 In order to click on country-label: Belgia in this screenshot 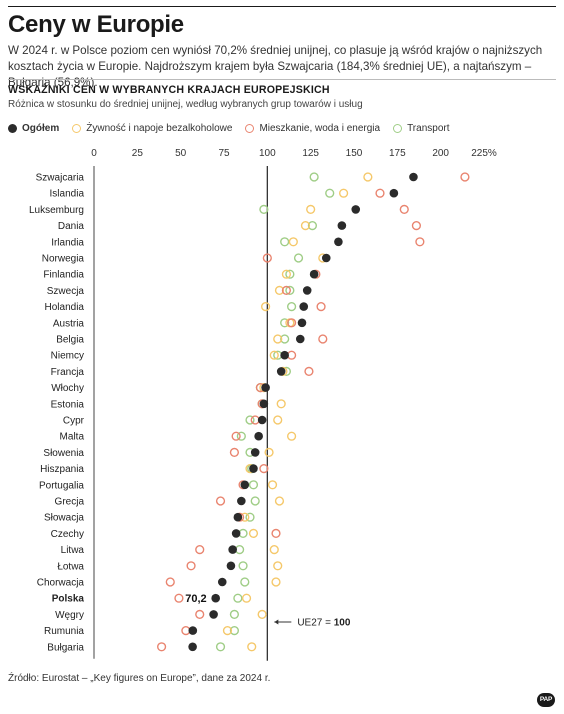, I will do `click(70, 340)`.